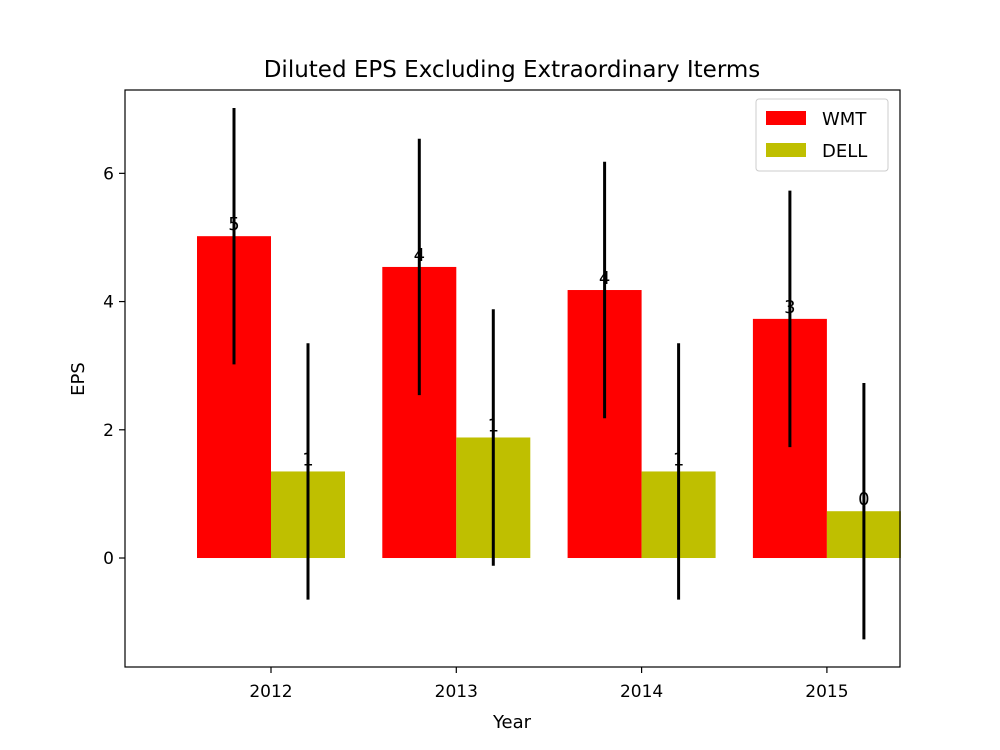  What do you see at coordinates (786, 150) in the screenshot?
I see `legend-swatch-dell` at bounding box center [786, 150].